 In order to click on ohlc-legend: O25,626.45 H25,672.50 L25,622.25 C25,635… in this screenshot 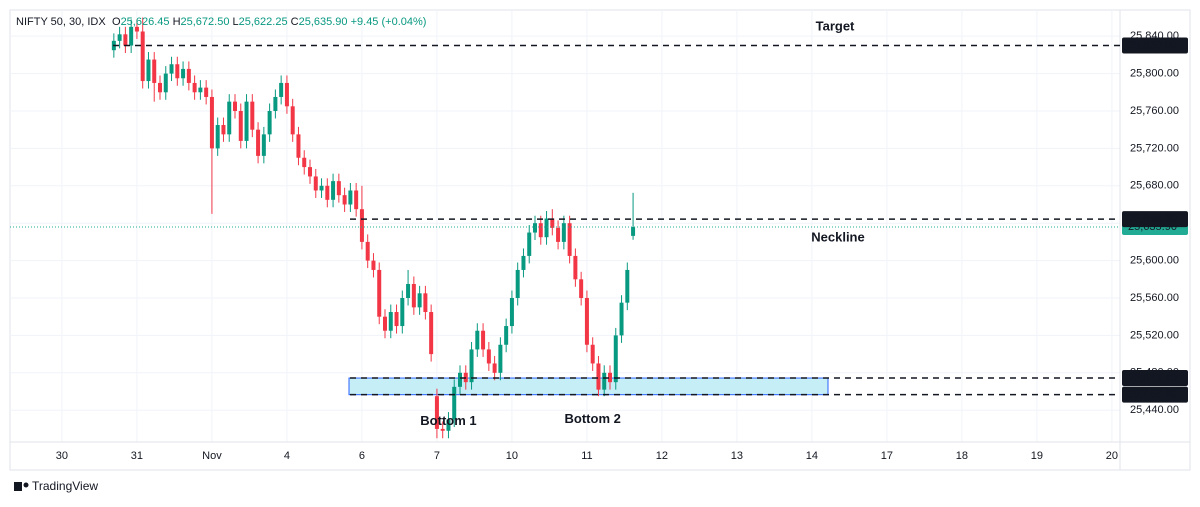, I will do `click(269, 22)`.